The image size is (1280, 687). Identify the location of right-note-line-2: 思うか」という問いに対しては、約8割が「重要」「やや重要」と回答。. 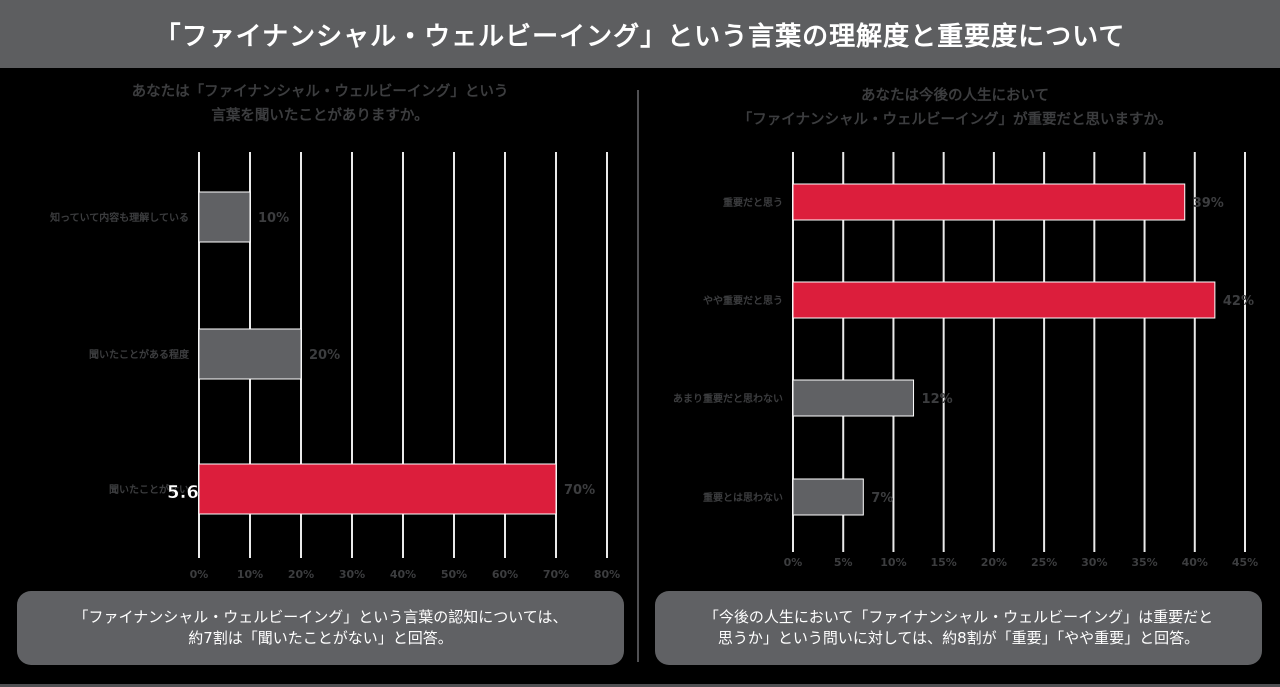
(958, 638).